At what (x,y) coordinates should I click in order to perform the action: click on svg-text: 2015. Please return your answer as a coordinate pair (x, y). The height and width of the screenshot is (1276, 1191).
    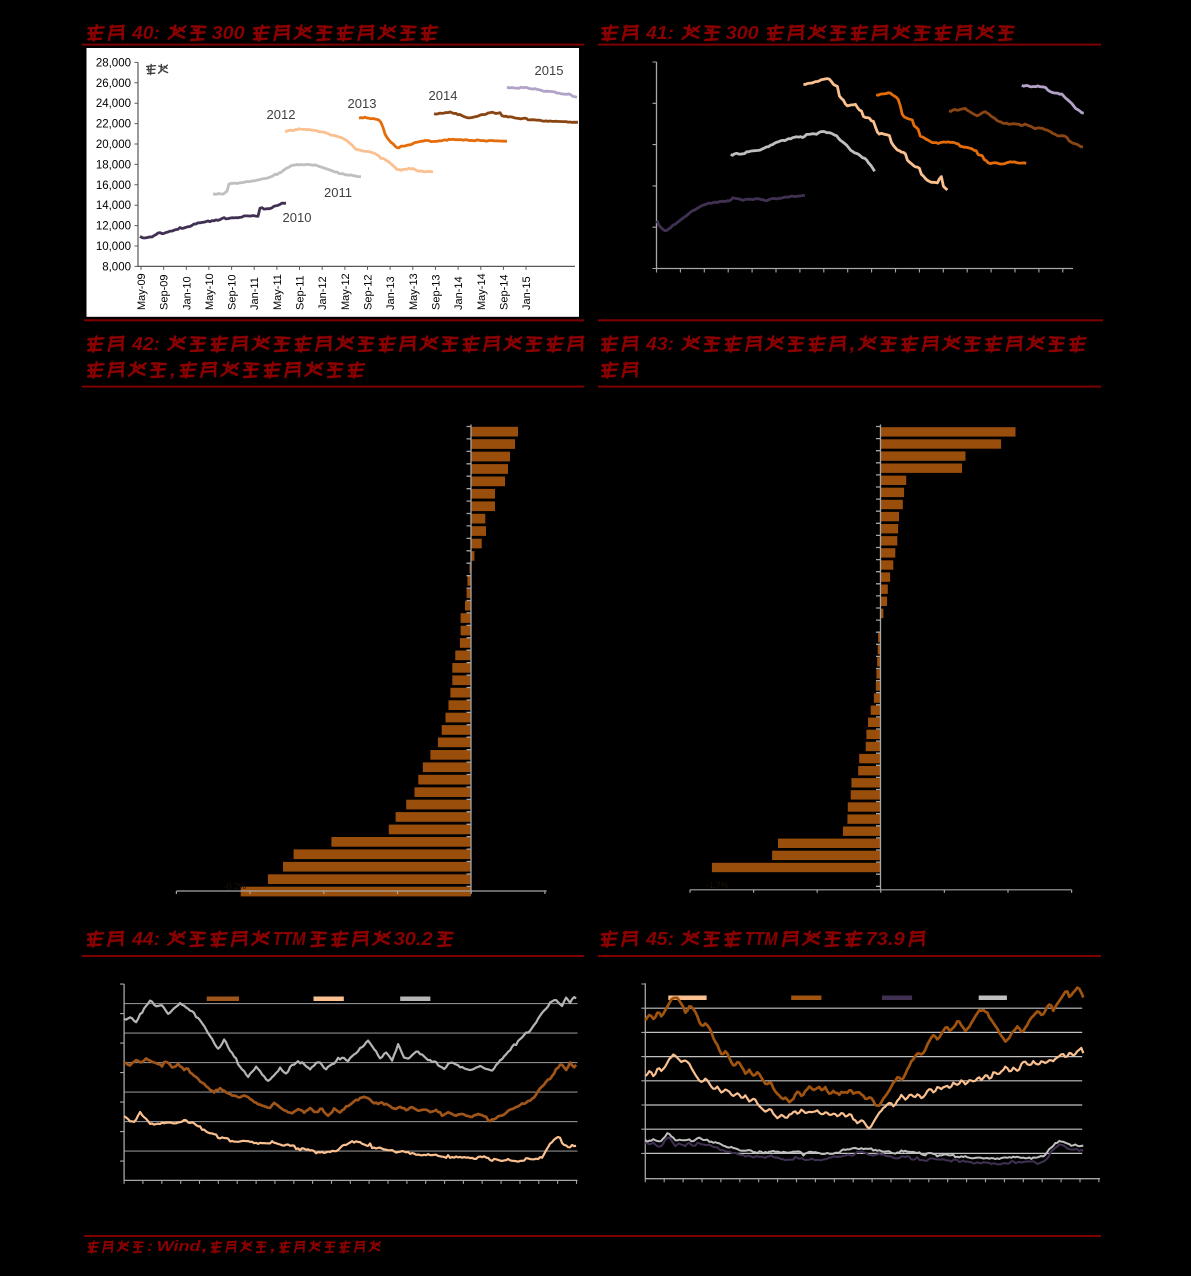
    Looking at the image, I should click on (549, 70).